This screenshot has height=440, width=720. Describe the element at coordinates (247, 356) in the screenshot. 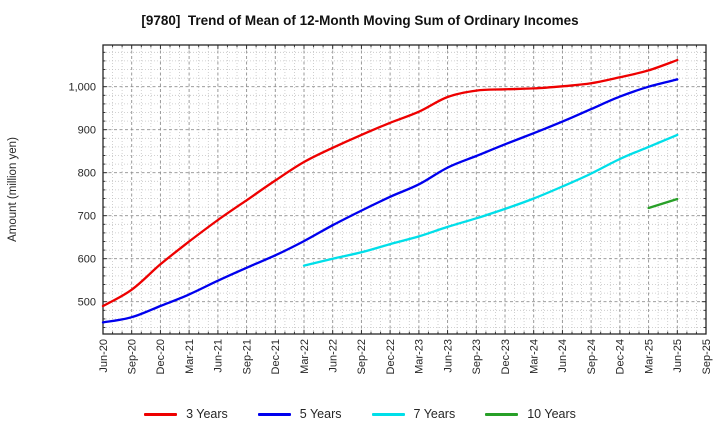

I see `x-tick-label: Sep-21` at that location.